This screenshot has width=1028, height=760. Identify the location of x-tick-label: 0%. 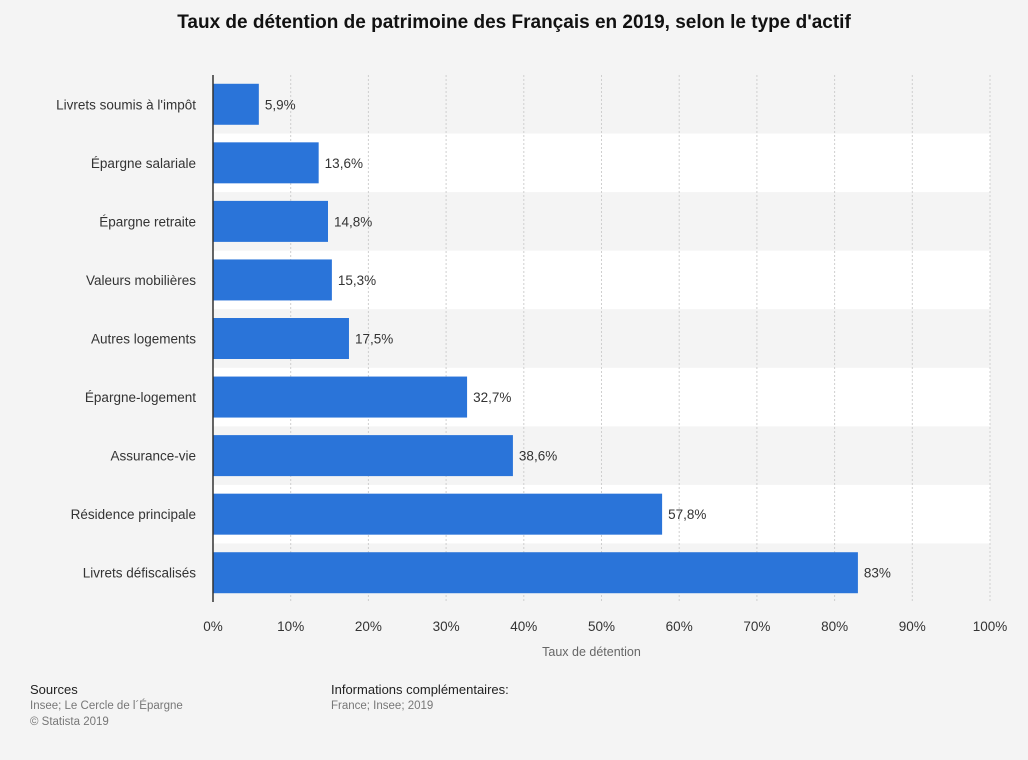
(213, 626).